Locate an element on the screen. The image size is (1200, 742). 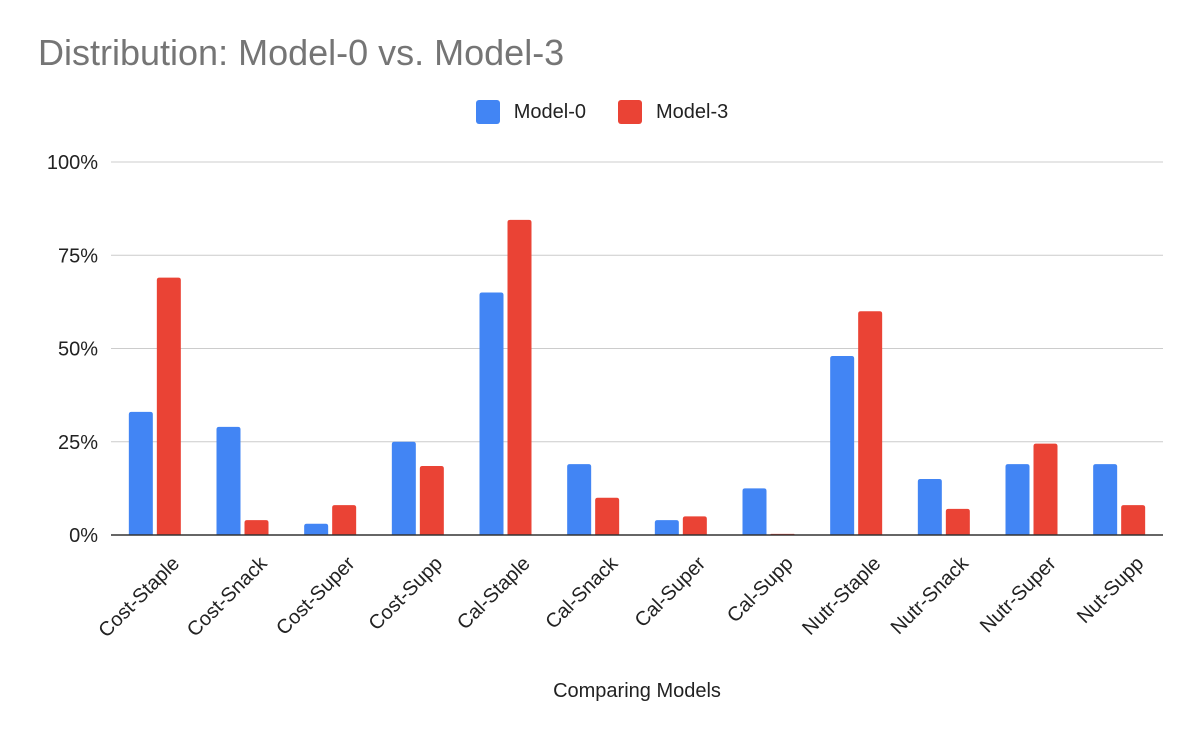
legend-item-model-3: Model-3 is located at coordinates (673, 112).